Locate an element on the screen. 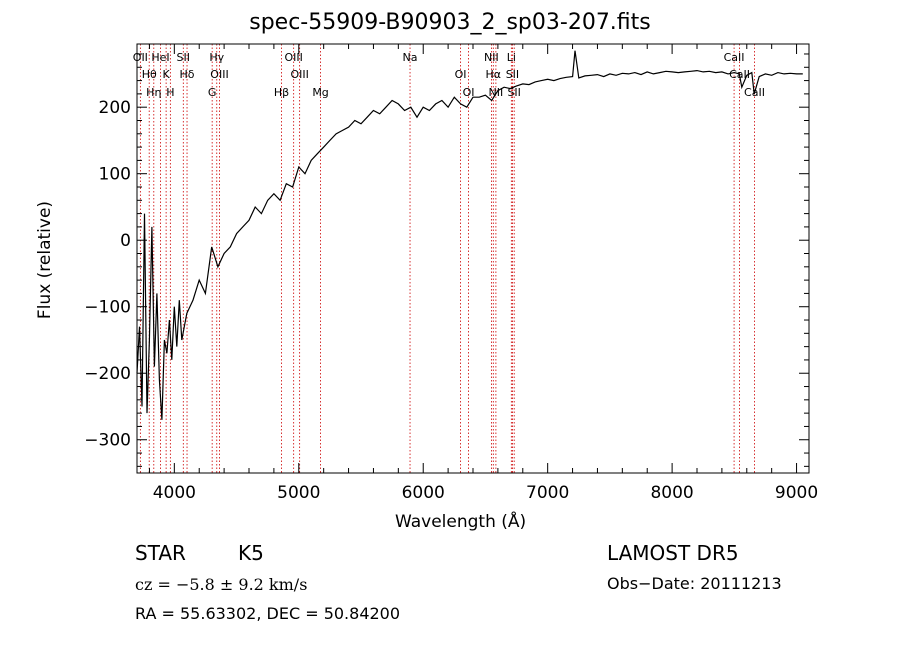 This screenshot has width=900, height=649. x-axis-label: Wavelength (Å) is located at coordinates (461, 522).